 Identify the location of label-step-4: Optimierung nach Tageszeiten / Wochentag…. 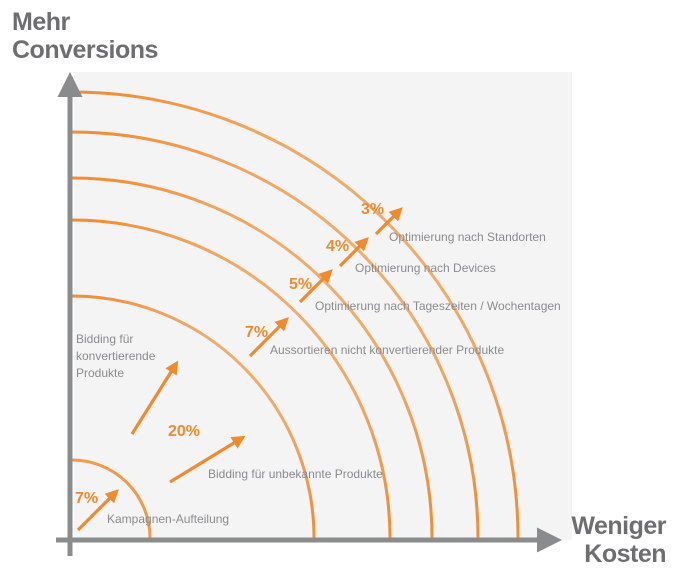
(438, 306).